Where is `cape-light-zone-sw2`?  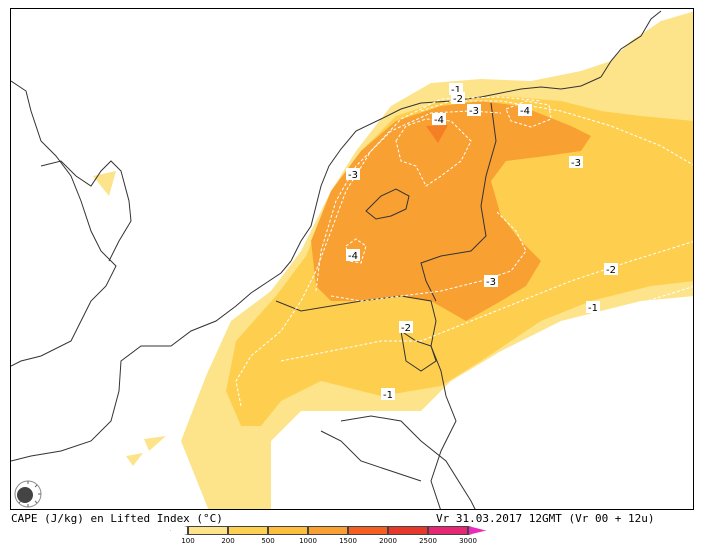 cape-light-zone-sw2 is located at coordinates (134, 459).